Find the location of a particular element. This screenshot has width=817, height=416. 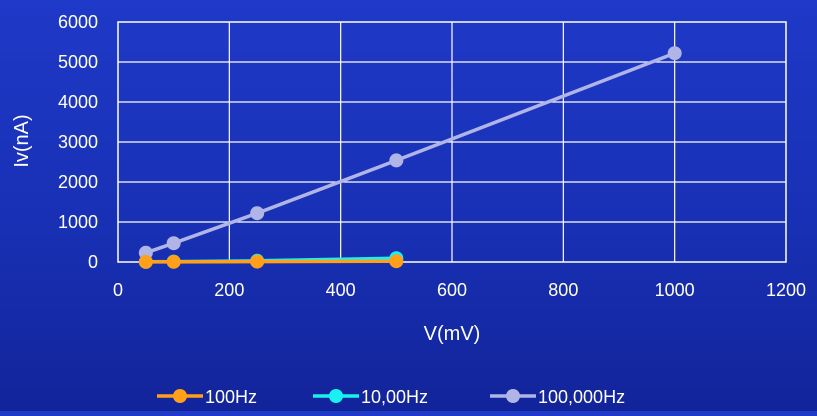

legend-item: 100,000Hz is located at coordinates (557, 397).